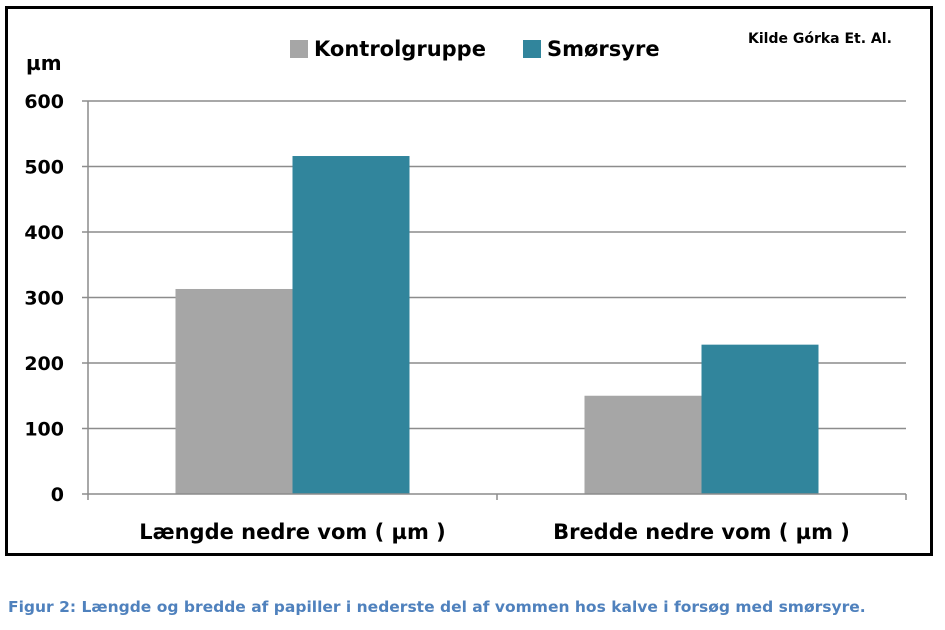 The width and height of the screenshot is (945, 630). Describe the element at coordinates (44, 102) in the screenshot. I see `y-tick-label: 600` at that location.